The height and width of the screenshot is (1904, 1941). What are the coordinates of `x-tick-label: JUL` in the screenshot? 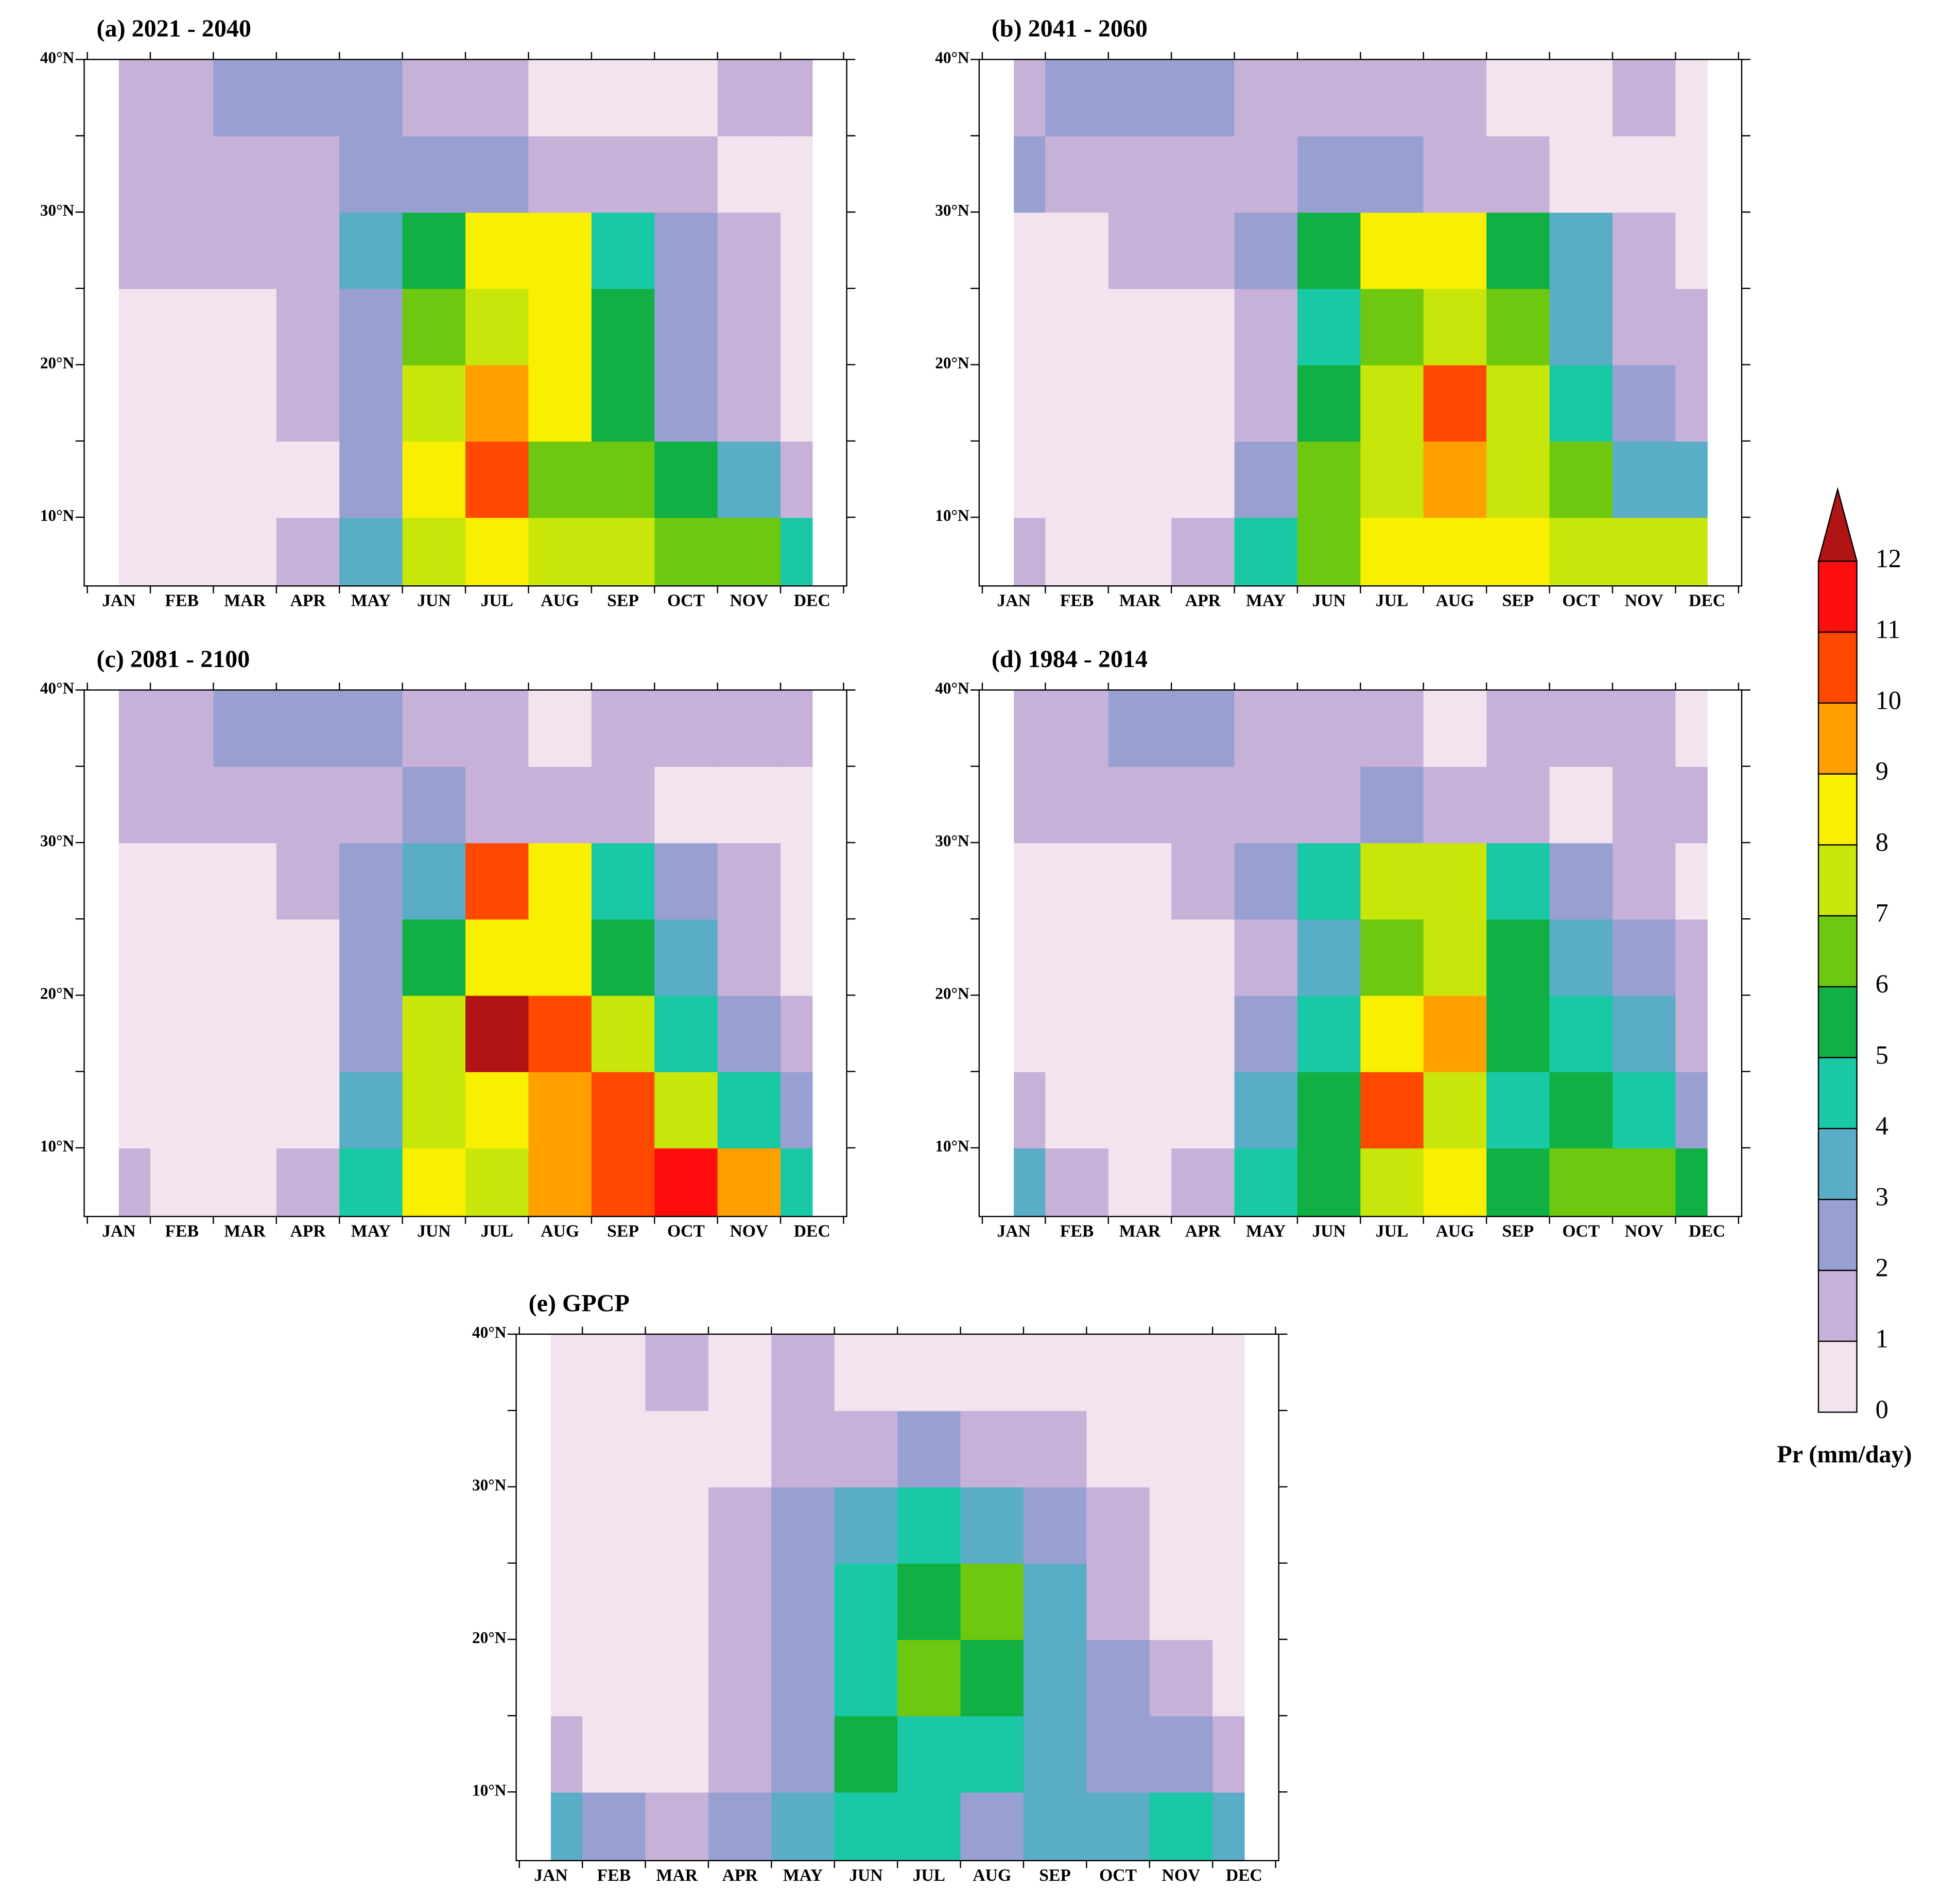 It's located at (496, 1231).